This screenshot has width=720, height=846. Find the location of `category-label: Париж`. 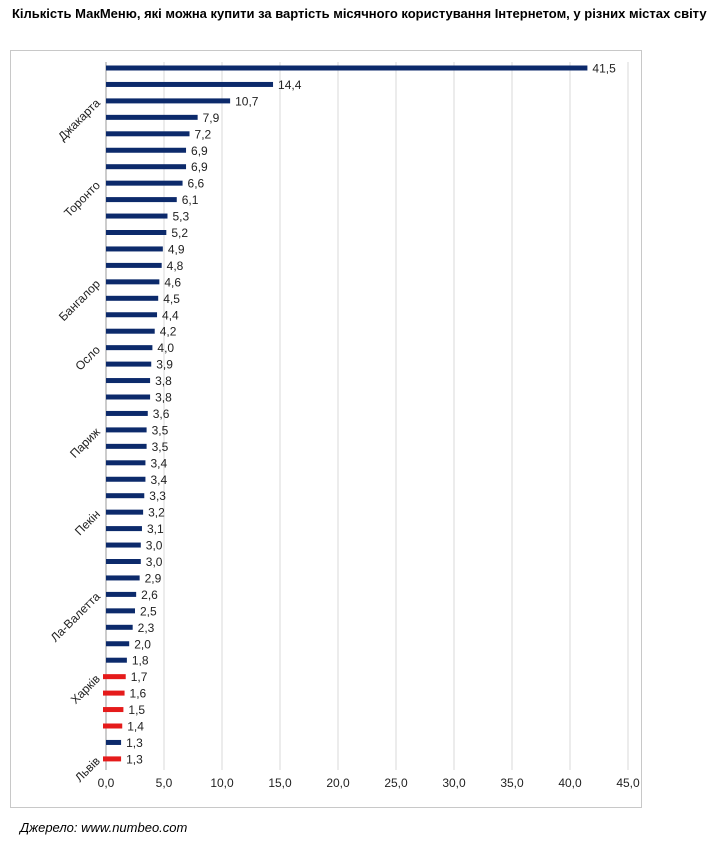

category-label: Париж is located at coordinates (85, 443).